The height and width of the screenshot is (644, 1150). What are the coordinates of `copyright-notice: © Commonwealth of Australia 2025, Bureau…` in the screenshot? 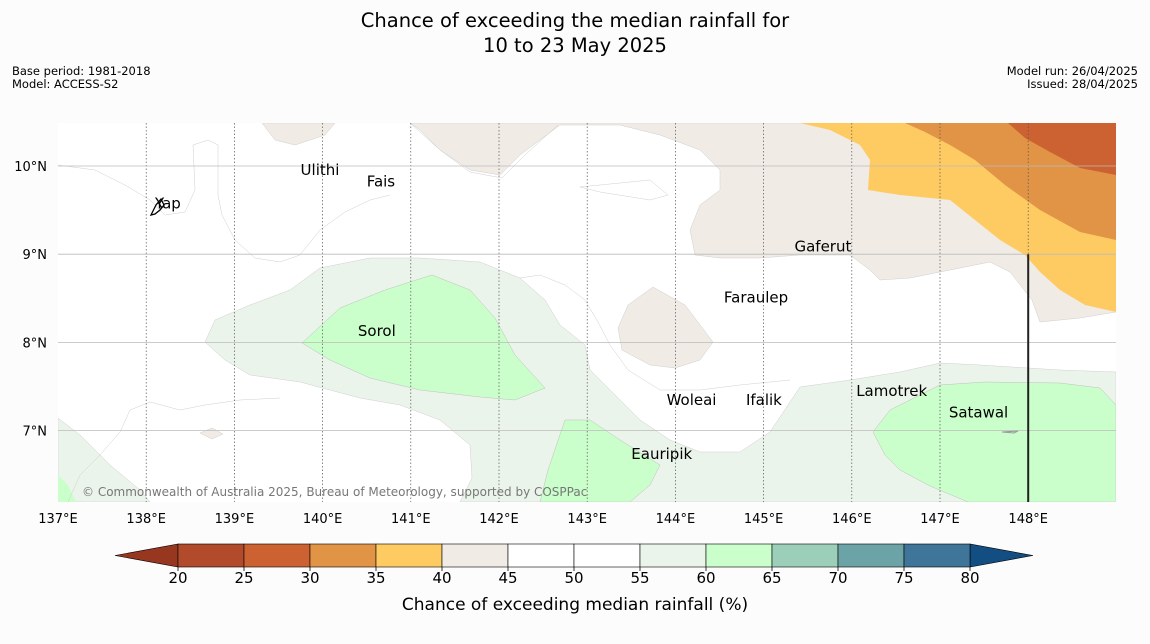 It's located at (334, 492).